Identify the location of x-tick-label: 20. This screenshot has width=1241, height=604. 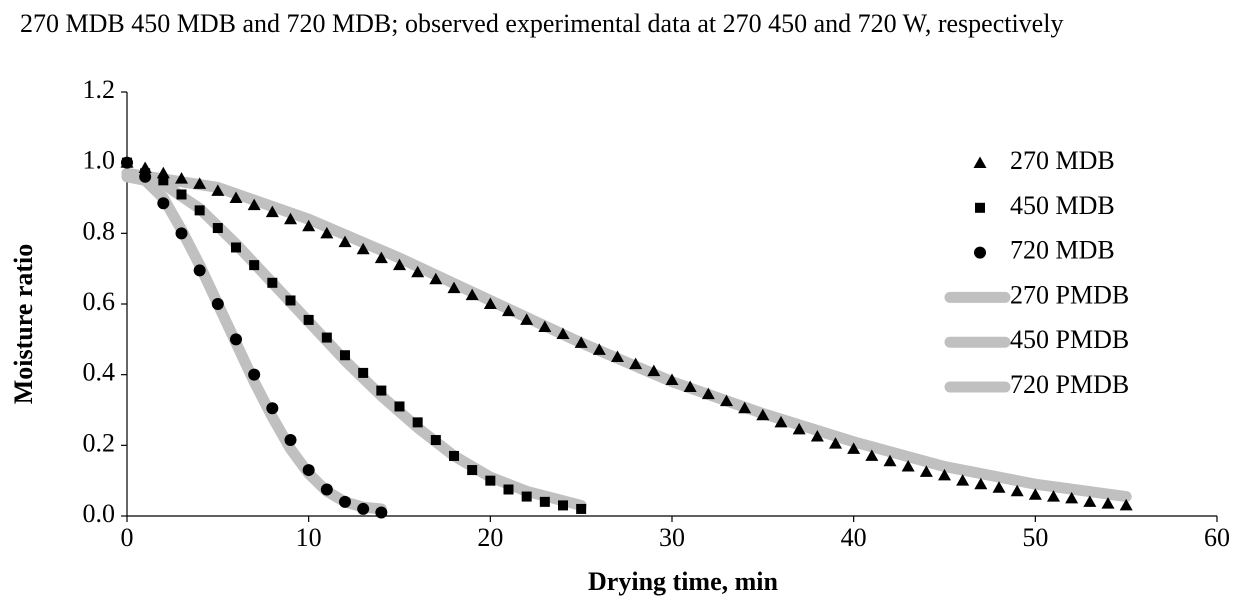
(490, 537).